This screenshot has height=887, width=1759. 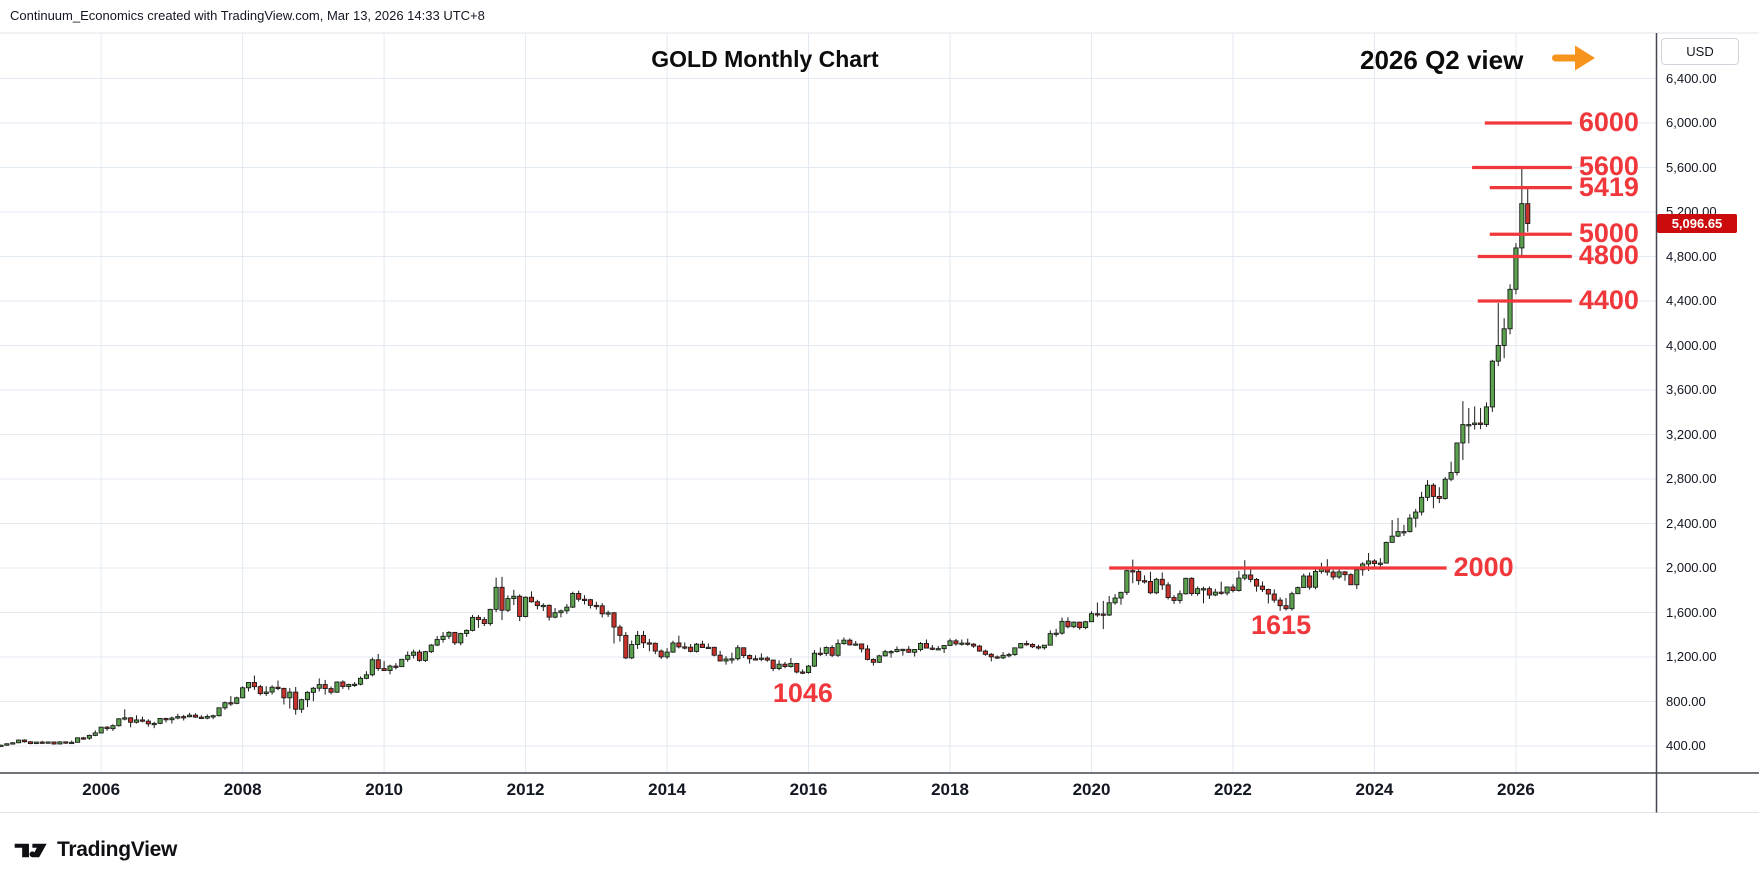 I want to click on tradingview-logo: TradingView, so click(x=95, y=850).